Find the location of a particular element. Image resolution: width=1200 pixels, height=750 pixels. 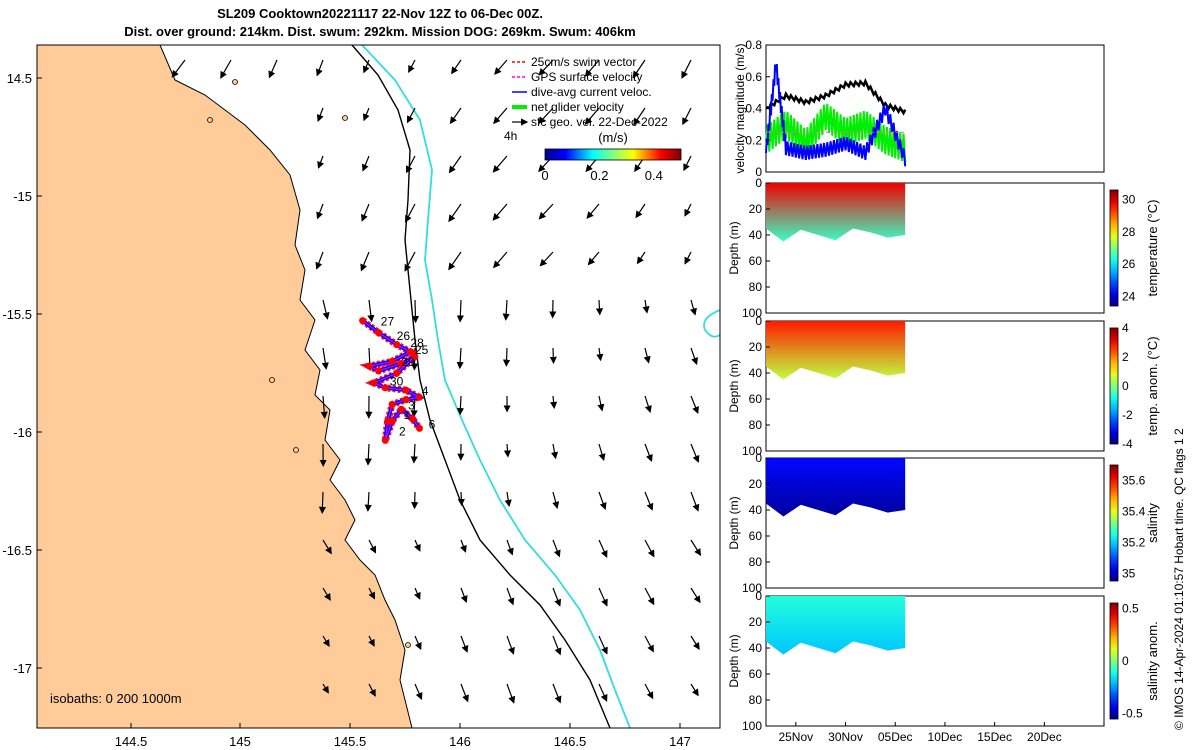

isobath-1000m-eddy is located at coordinates (711, 323).